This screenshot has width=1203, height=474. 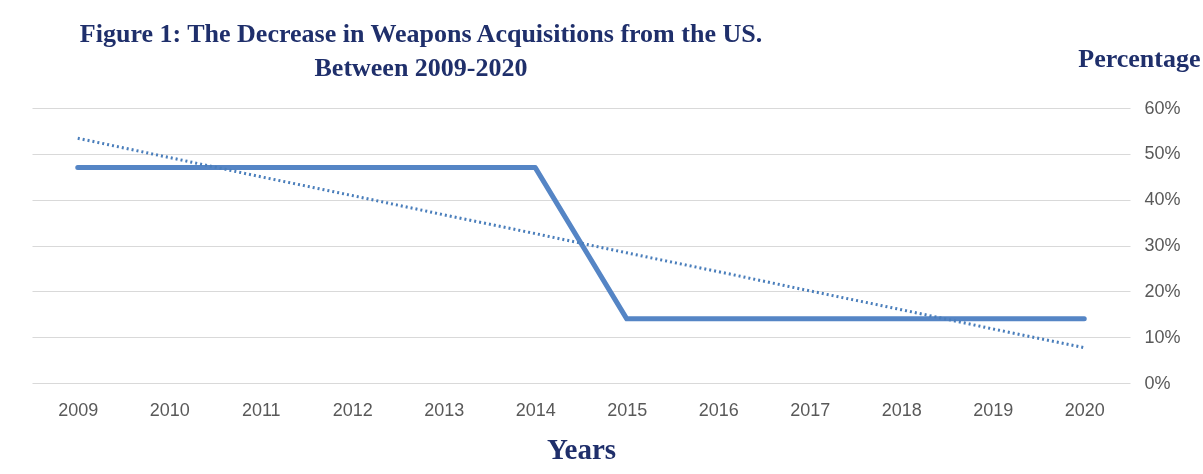 I want to click on y-tick-label: 30%, so click(x=1162, y=245).